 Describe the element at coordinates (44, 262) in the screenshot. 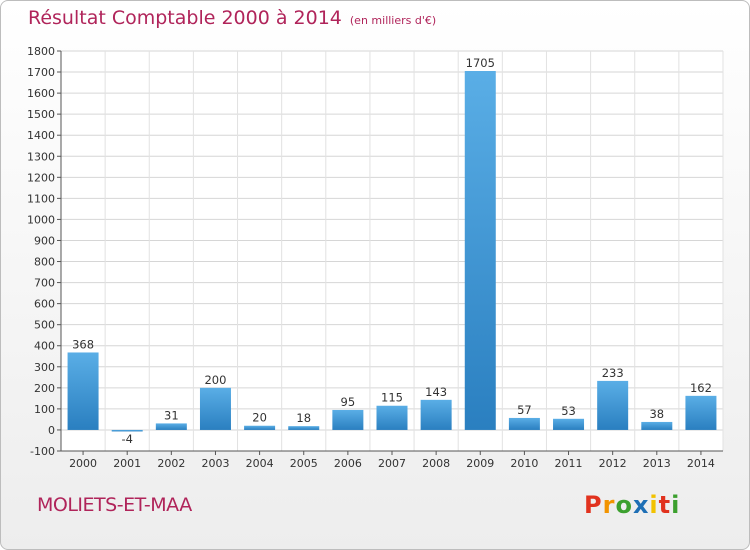

I see `y-tick-label: 800` at that location.